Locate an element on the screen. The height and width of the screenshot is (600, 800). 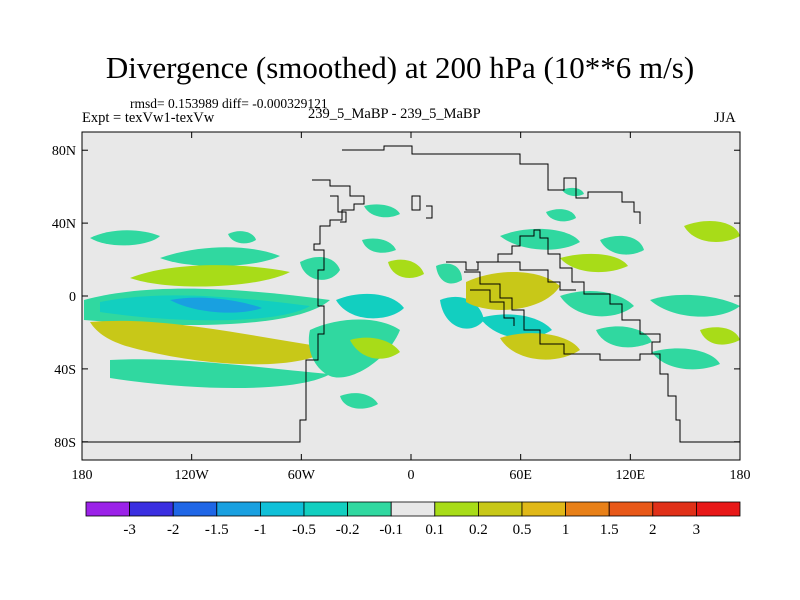
season-label: JJA is located at coordinates (725, 118).